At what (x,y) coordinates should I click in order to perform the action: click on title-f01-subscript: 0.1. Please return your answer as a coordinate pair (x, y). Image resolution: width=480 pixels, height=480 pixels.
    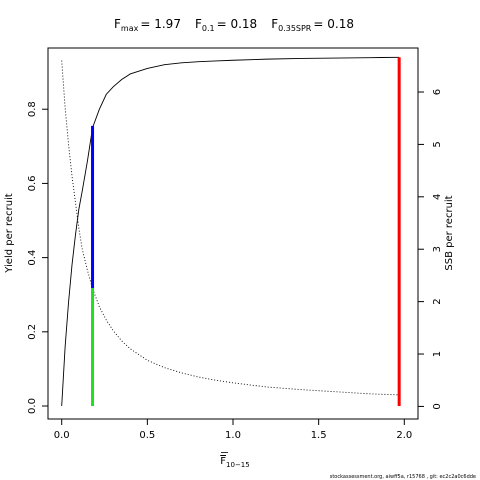
    Looking at the image, I should click on (208, 28).